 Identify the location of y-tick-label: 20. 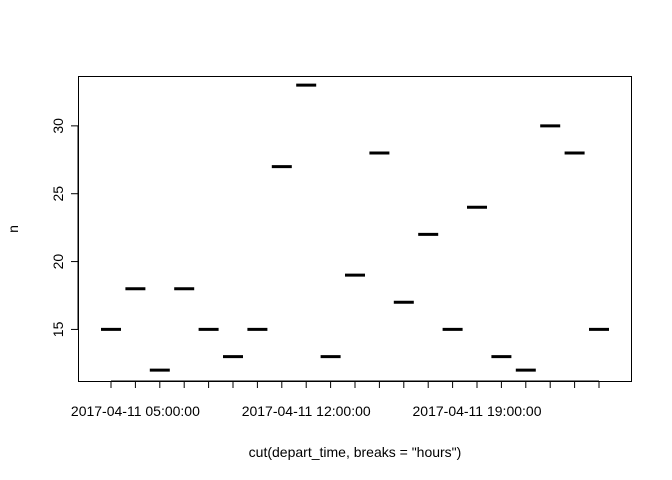
(58, 262).